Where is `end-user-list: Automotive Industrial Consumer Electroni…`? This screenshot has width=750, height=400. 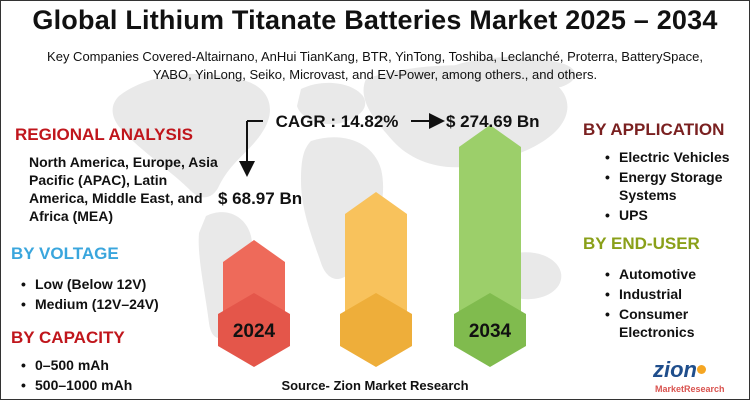 end-user-list: Automotive Industrial Consumer Electroni… is located at coordinates (669, 304).